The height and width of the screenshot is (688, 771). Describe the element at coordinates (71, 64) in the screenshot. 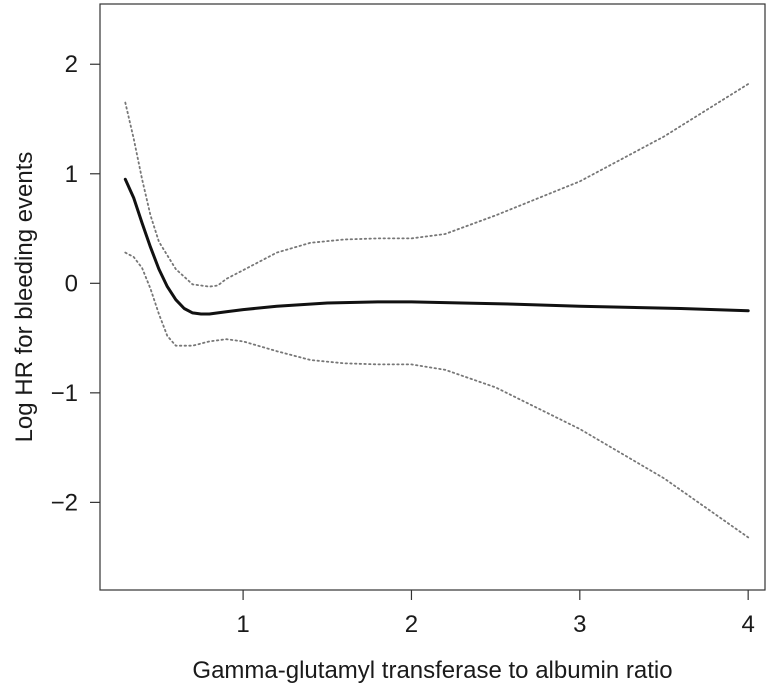

I see `y-tick-label: 2` at that location.